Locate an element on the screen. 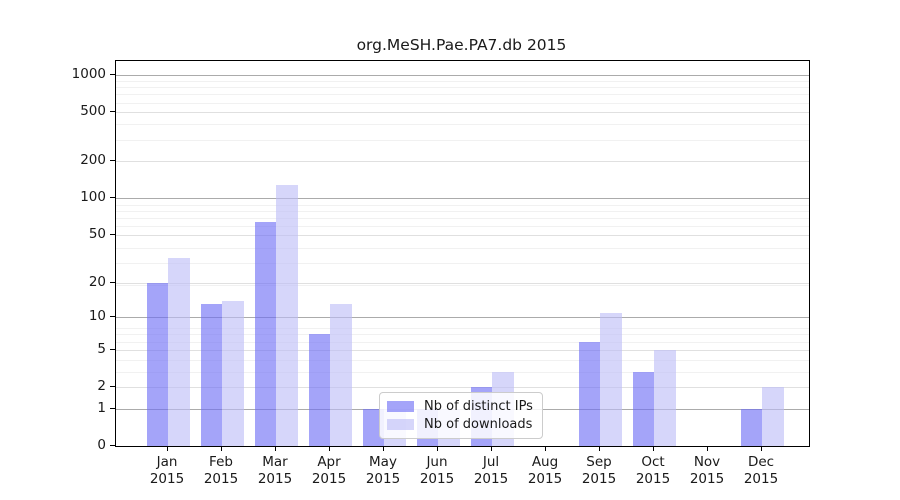 The width and height of the screenshot is (900, 500). legend-item-distinct-ips: Nb of distinct IPs is located at coordinates (460, 407).